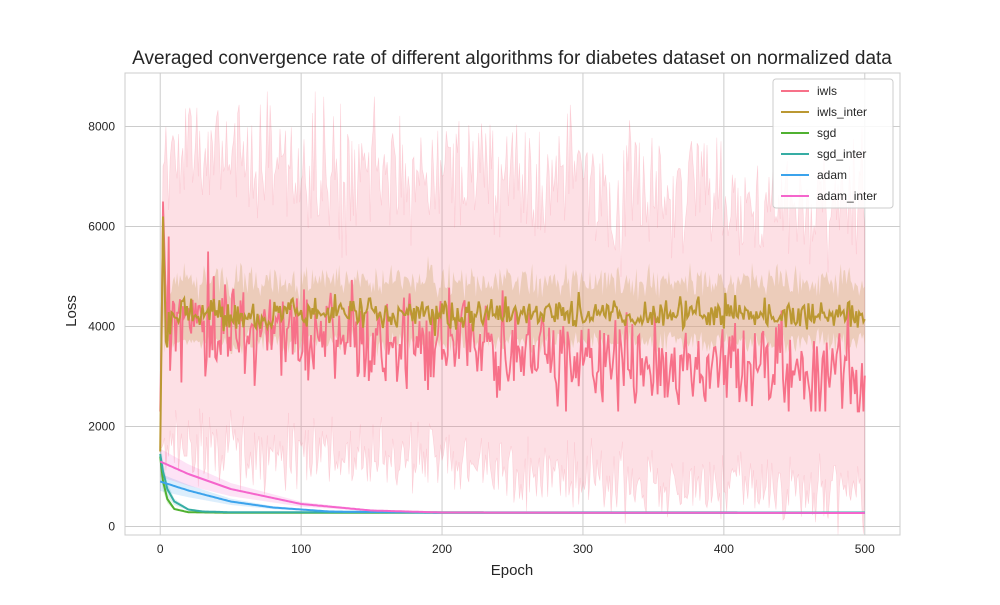 Image resolution: width=1000 pixels, height=605 pixels. I want to click on legend-label-adam: adam, so click(832, 175).